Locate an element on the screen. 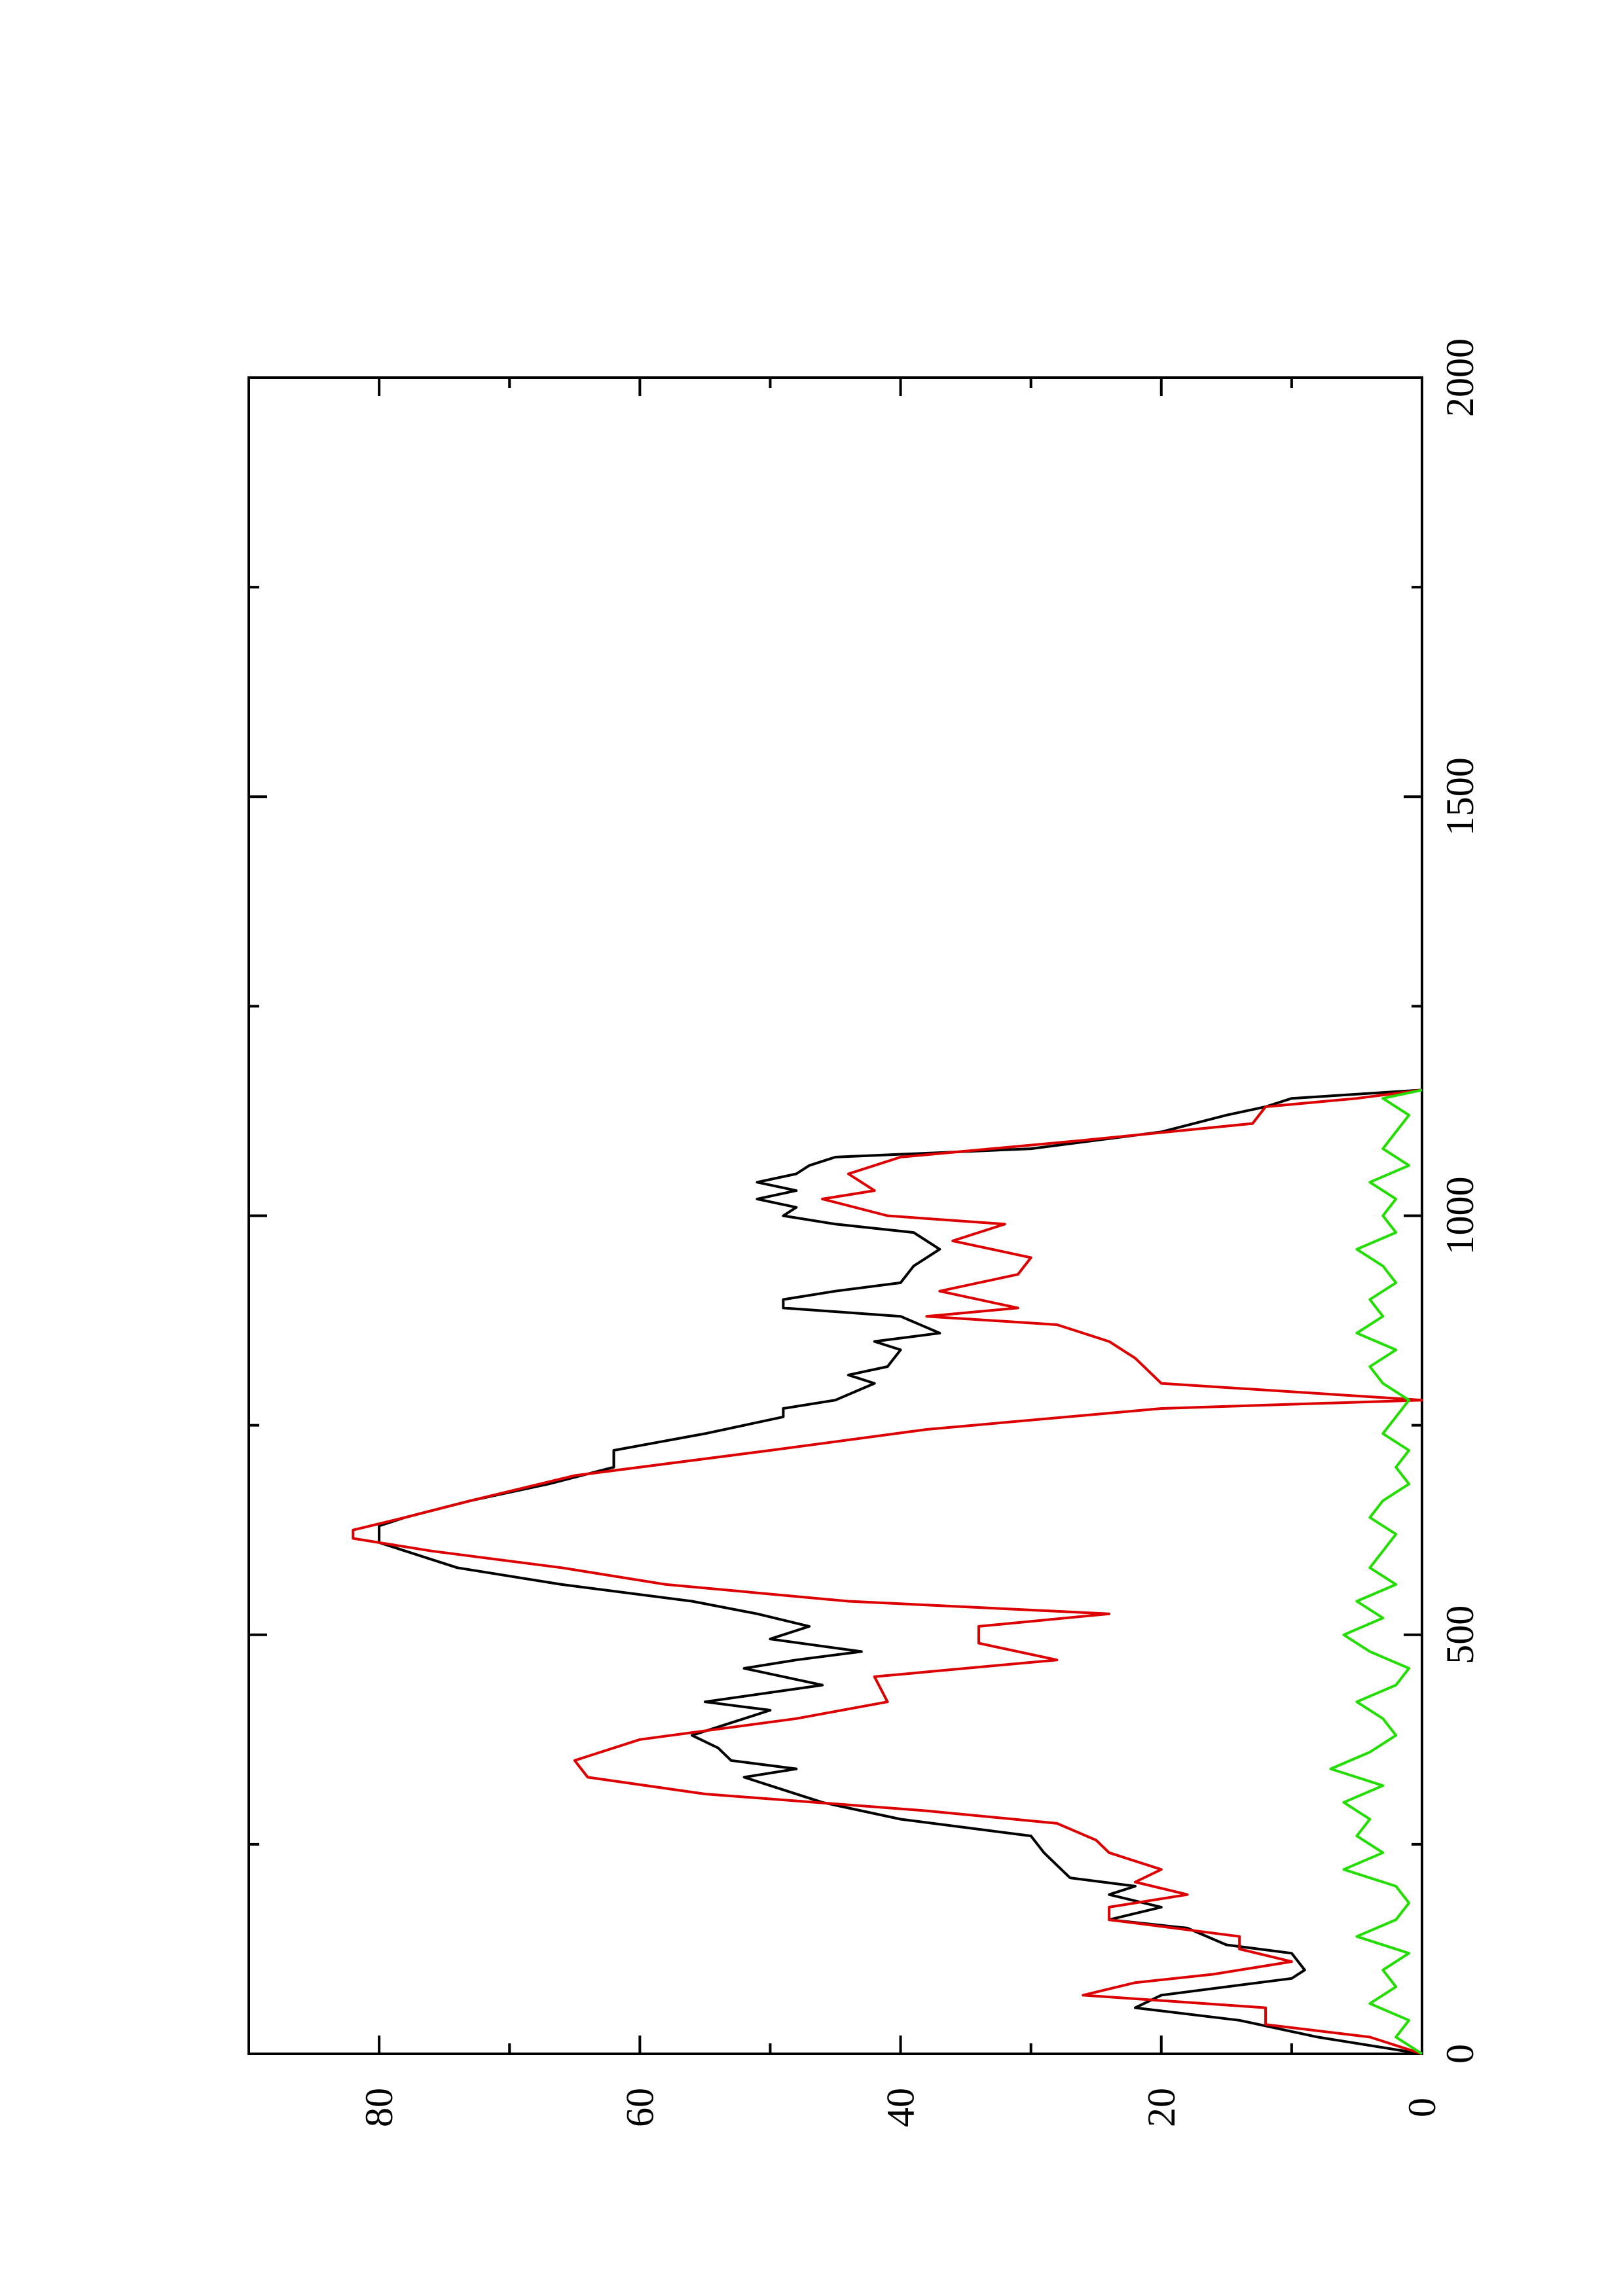  y-tick-label: 0 is located at coordinates (1422, 2107).